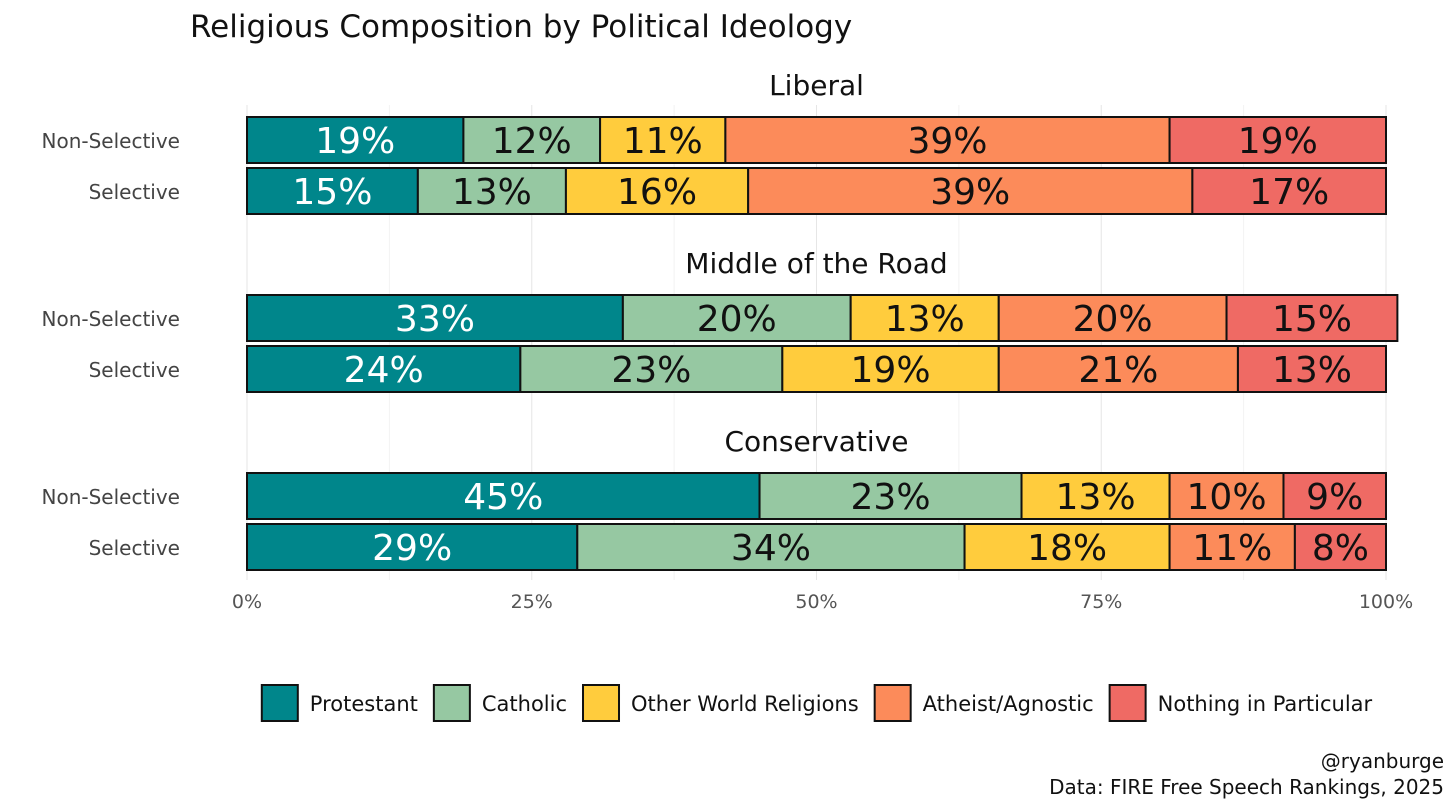 This screenshot has width=1456, height=809. I want to click on caption-source: Data: FIRE Free Speech Rankings, 2025, so click(1246, 787).